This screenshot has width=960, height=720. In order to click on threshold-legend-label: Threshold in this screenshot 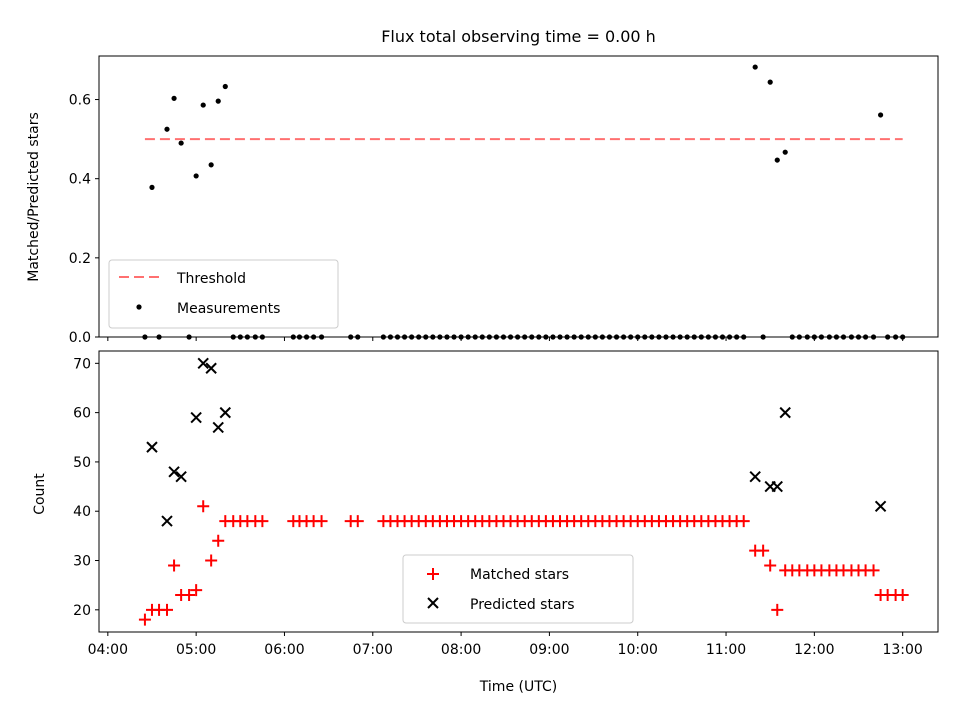, I will do `click(211, 279)`.